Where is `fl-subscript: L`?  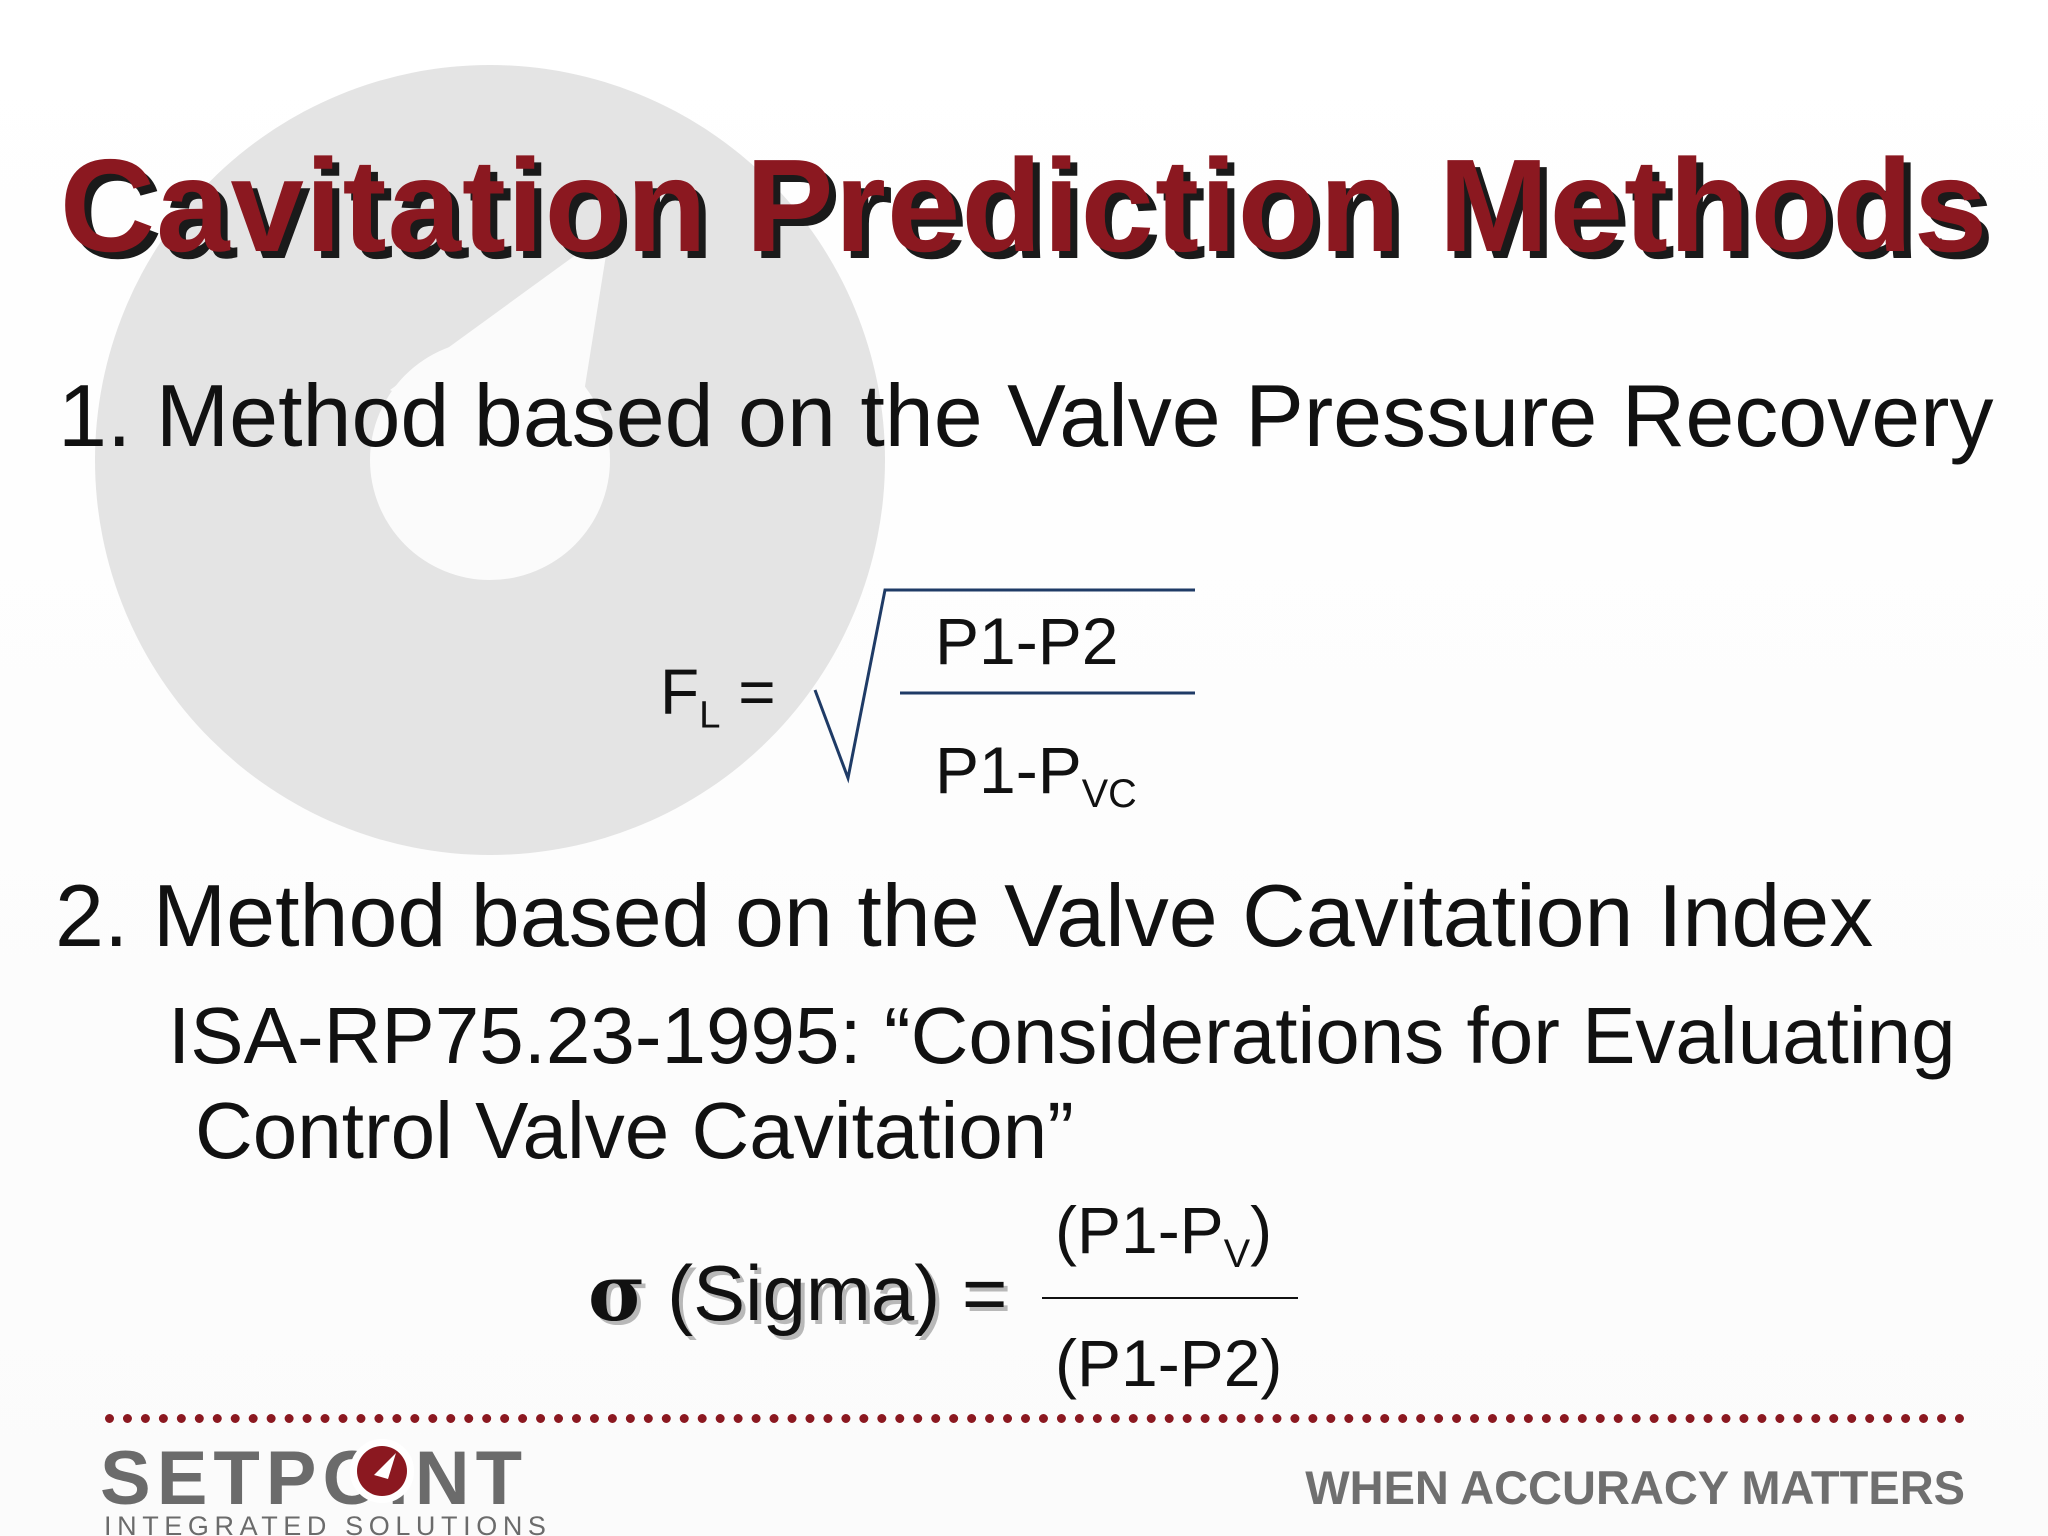
fl-subscript: L is located at coordinates (710, 715).